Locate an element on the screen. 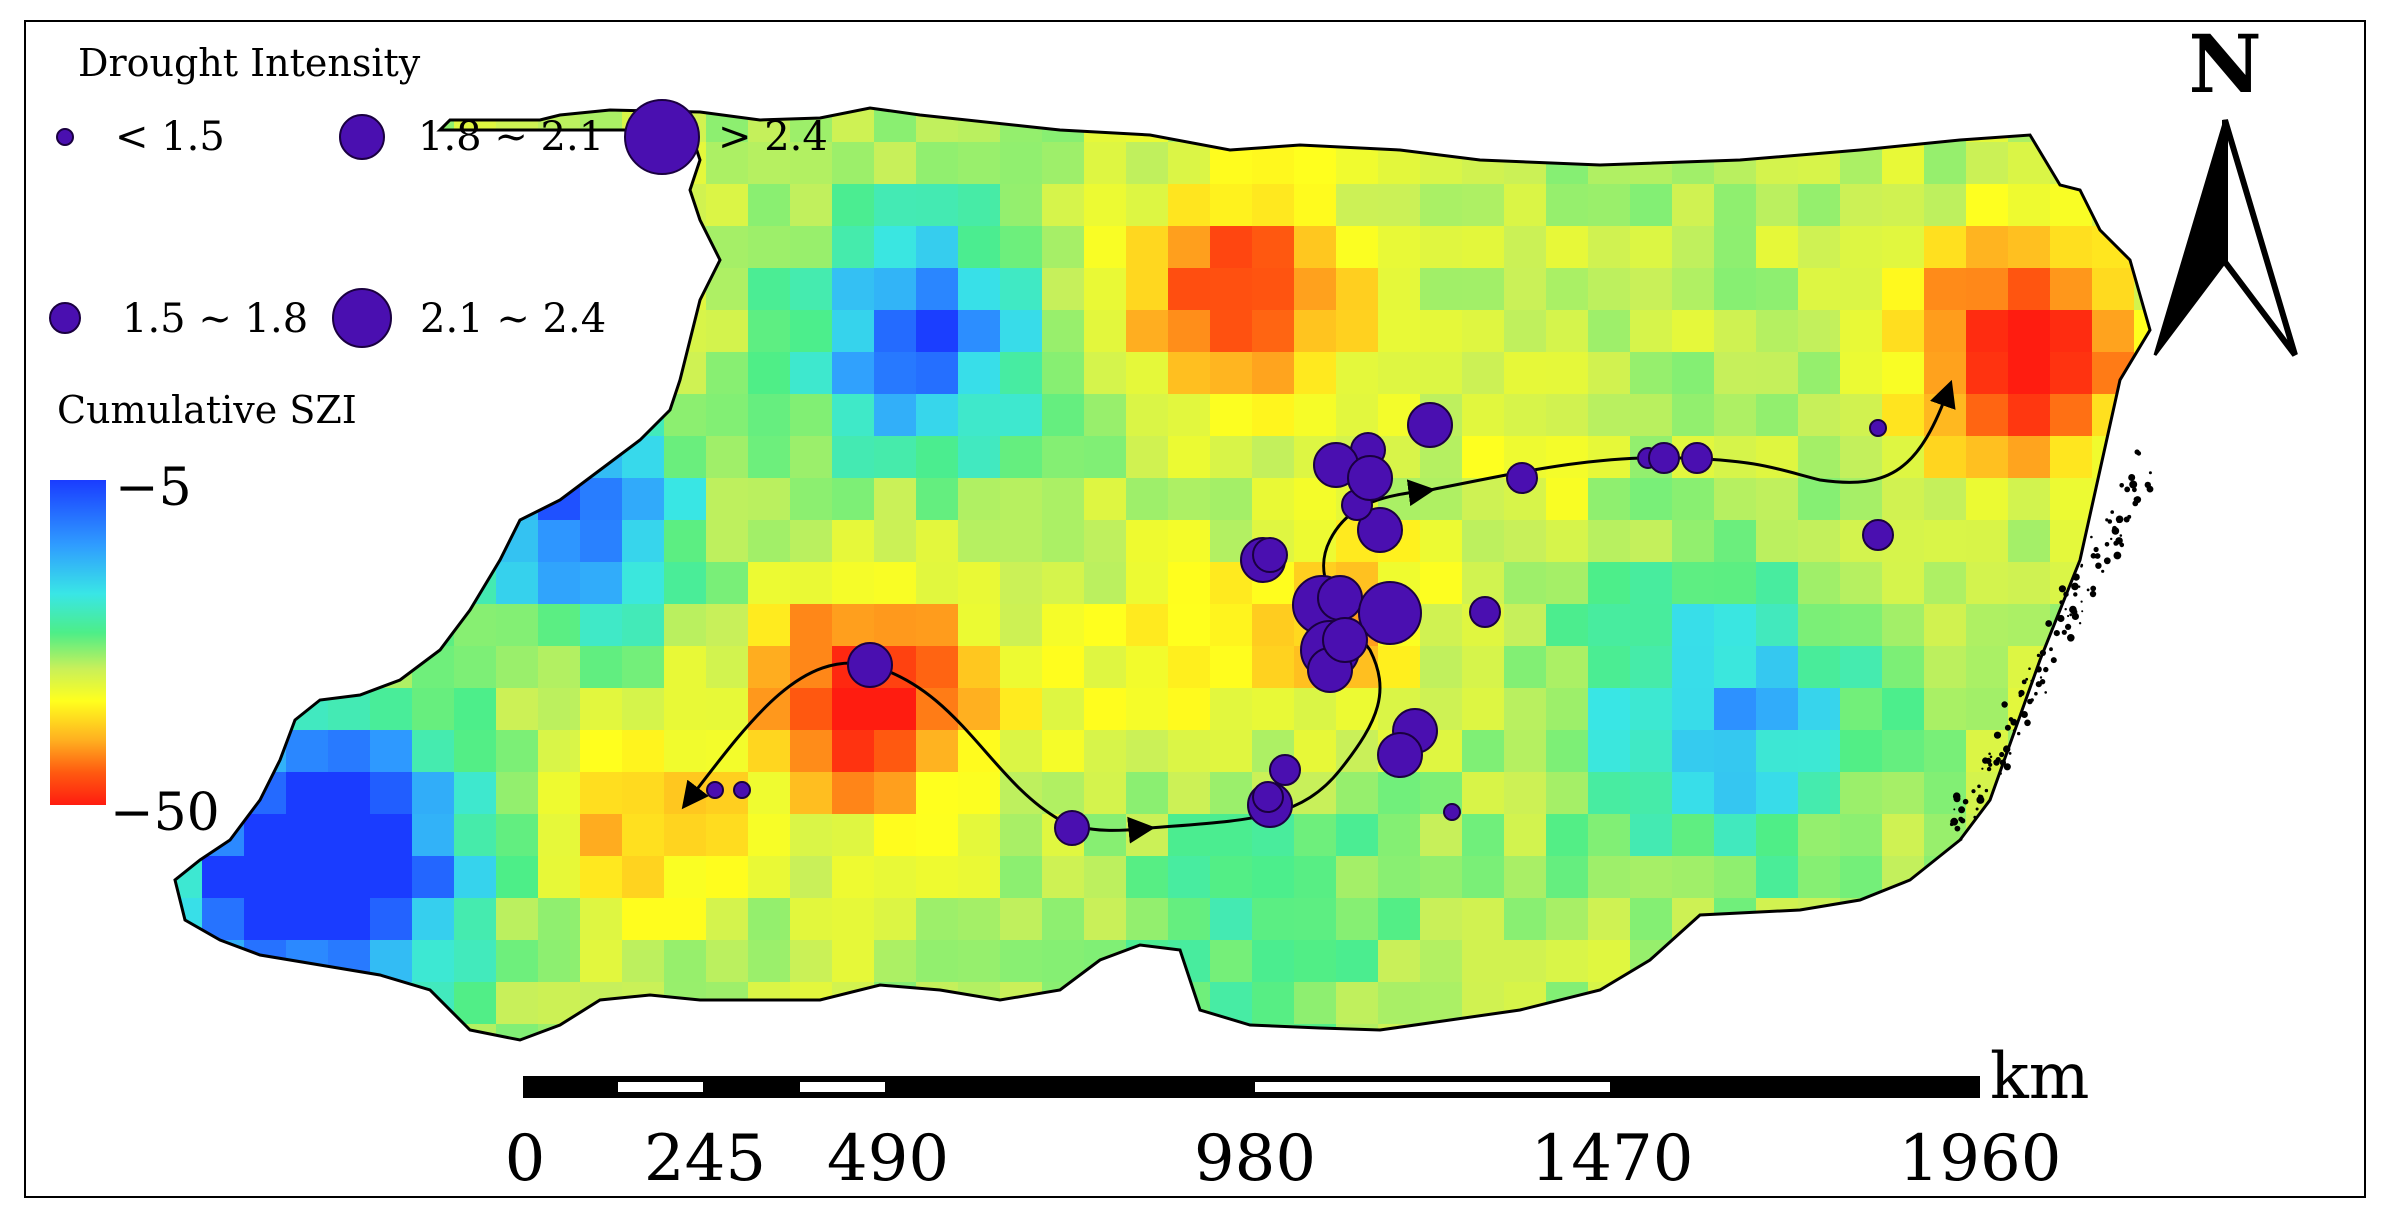  scale-tick-980: 980 is located at coordinates (1255, 1159).